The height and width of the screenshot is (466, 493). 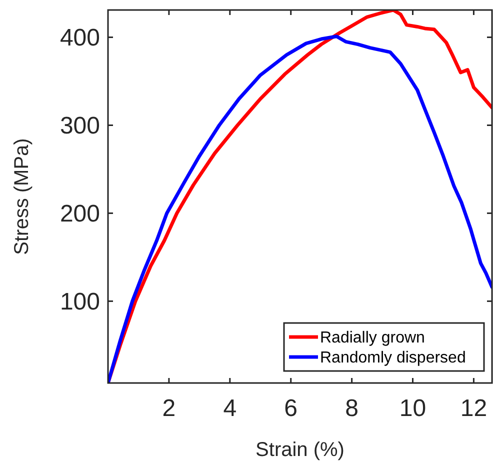 I want to click on y-tick-label: 100, so click(x=80, y=302).